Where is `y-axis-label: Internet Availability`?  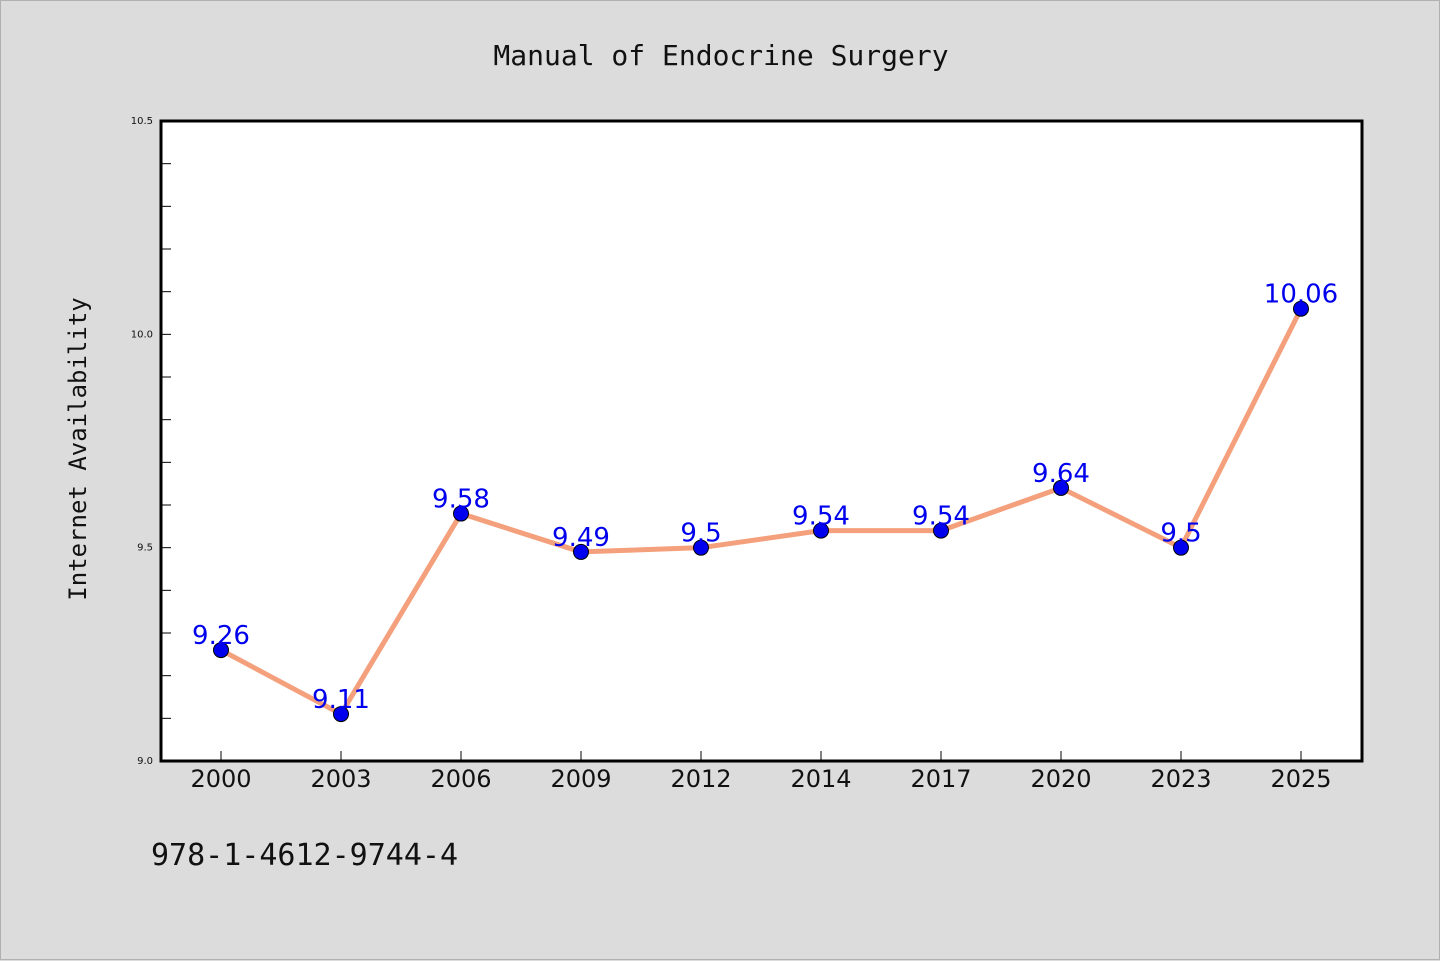
y-axis-label: Internet Availability is located at coordinates (78, 448).